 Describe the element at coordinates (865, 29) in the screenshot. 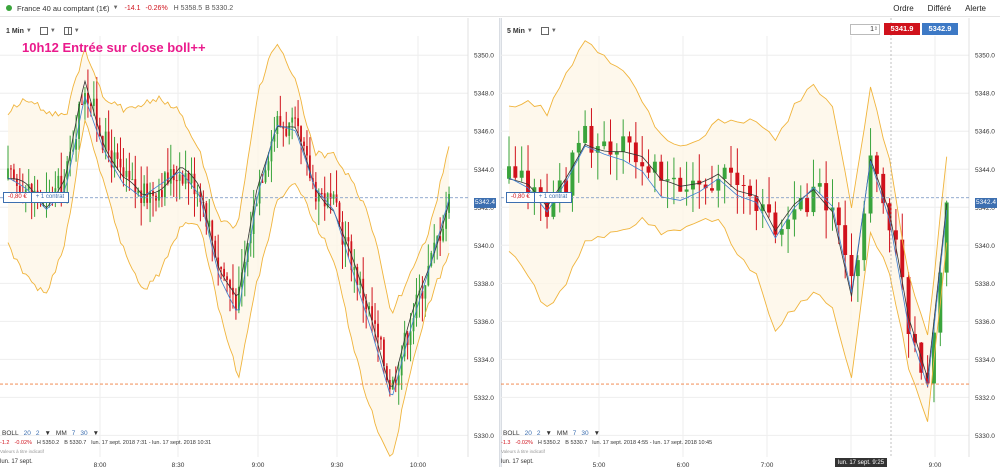

I see `quantity-stepper: 1 ⇕` at that location.